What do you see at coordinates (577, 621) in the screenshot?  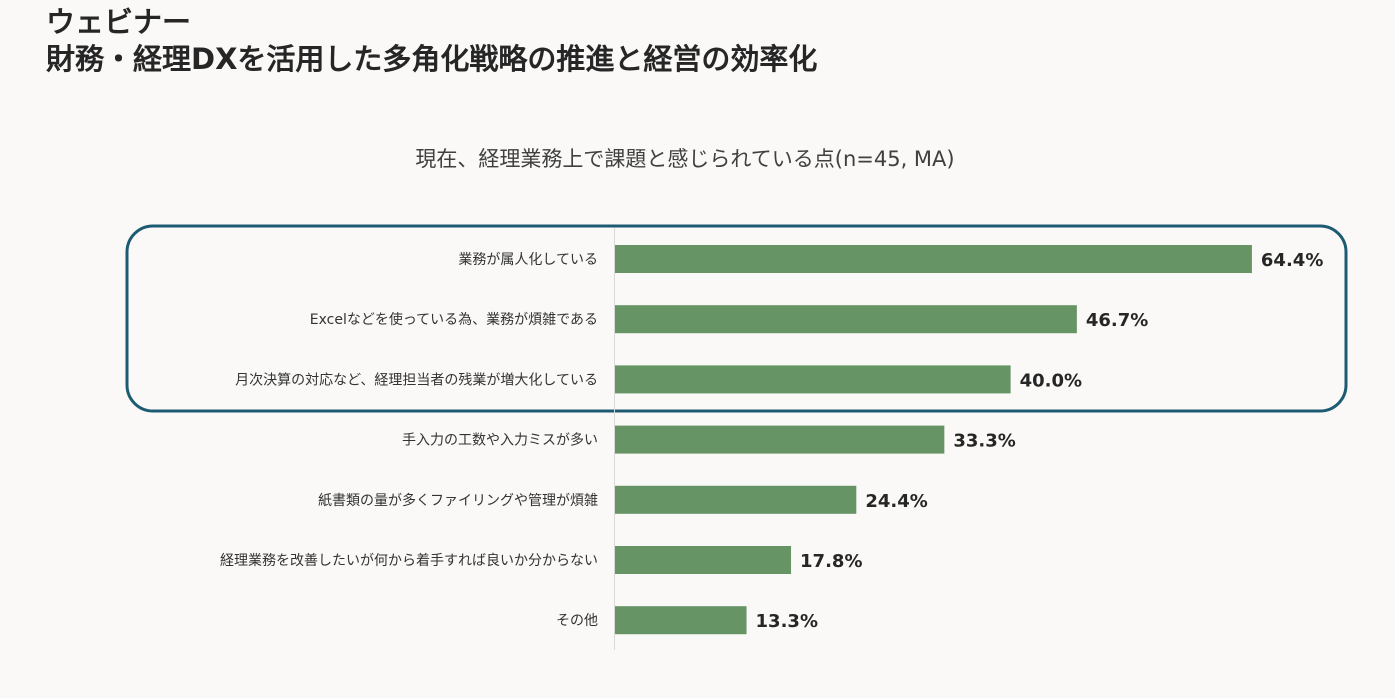 I see `category-label: その他` at bounding box center [577, 621].